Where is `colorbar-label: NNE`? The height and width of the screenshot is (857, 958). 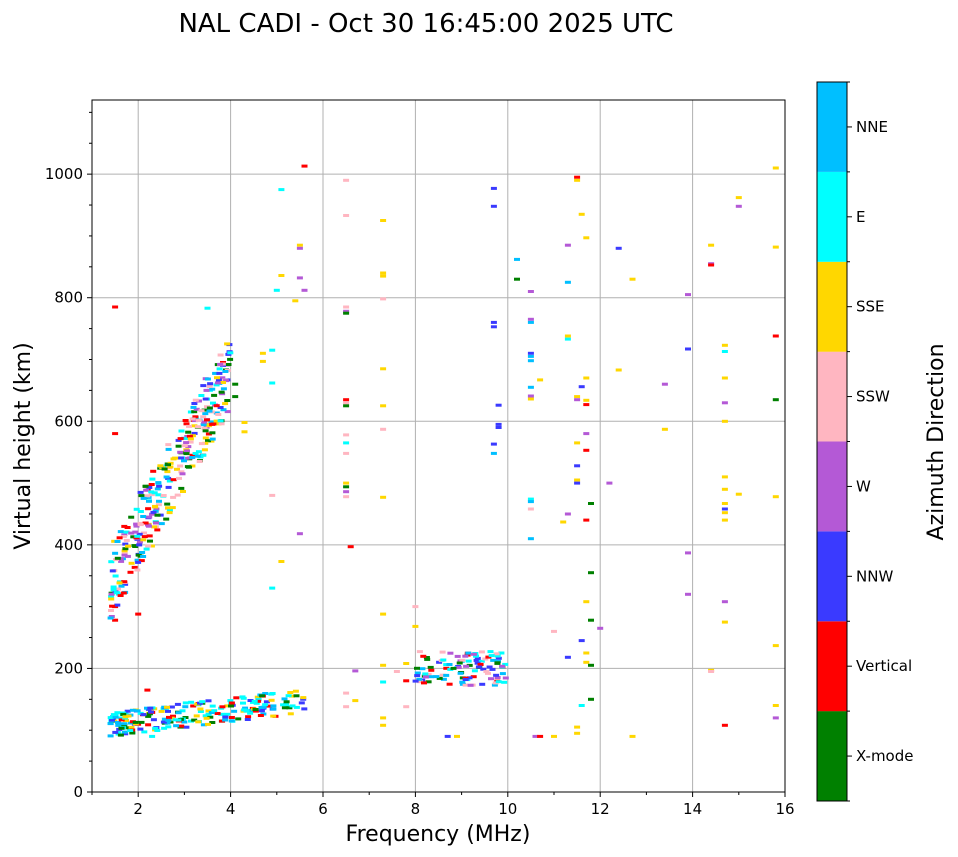
colorbar-label: NNE is located at coordinates (872, 127).